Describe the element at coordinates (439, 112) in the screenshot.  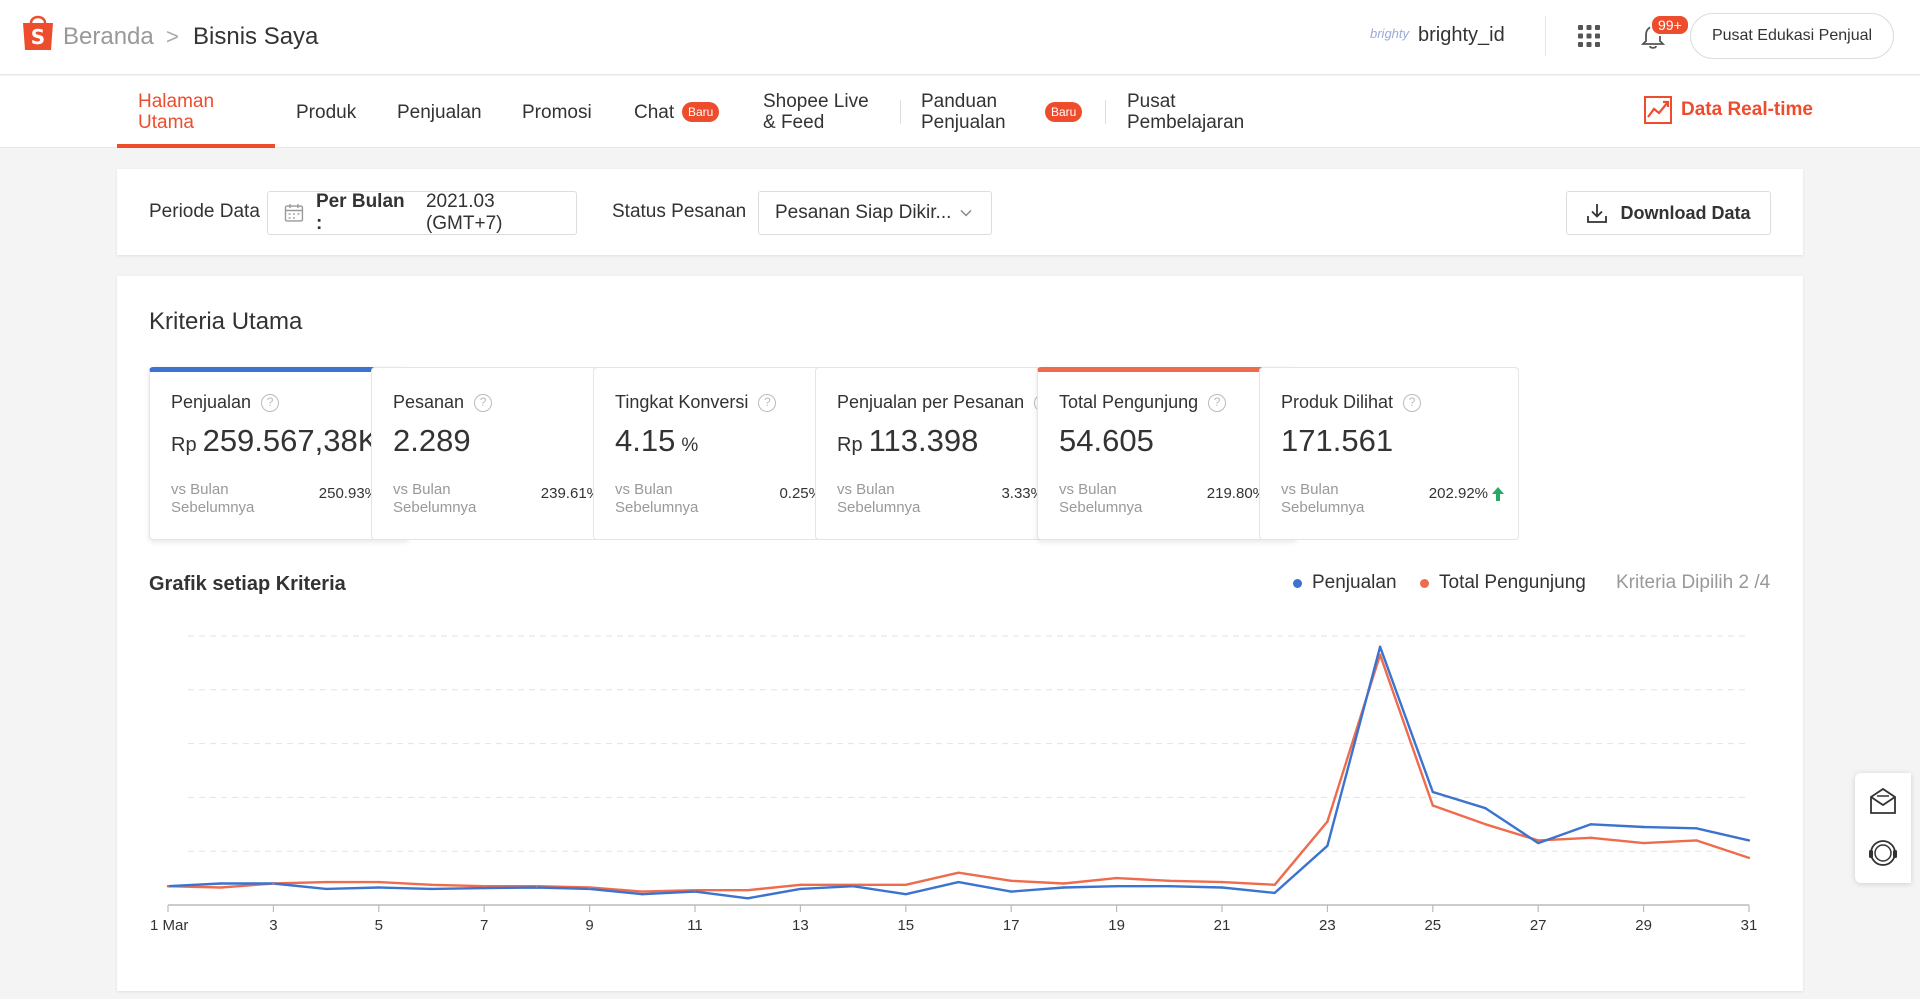
I see `tab-penjualan: Penjualan` at that location.